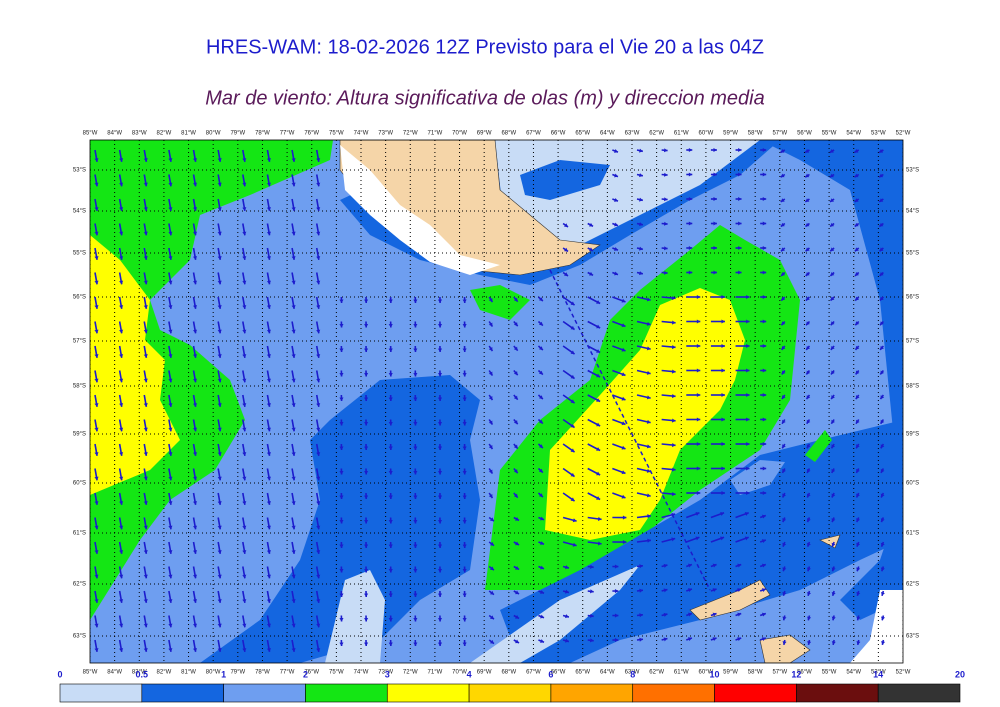 This screenshot has width=1000, height=707. Describe the element at coordinates (607, 673) in the screenshot. I see `lon-label: 64°W` at that location.